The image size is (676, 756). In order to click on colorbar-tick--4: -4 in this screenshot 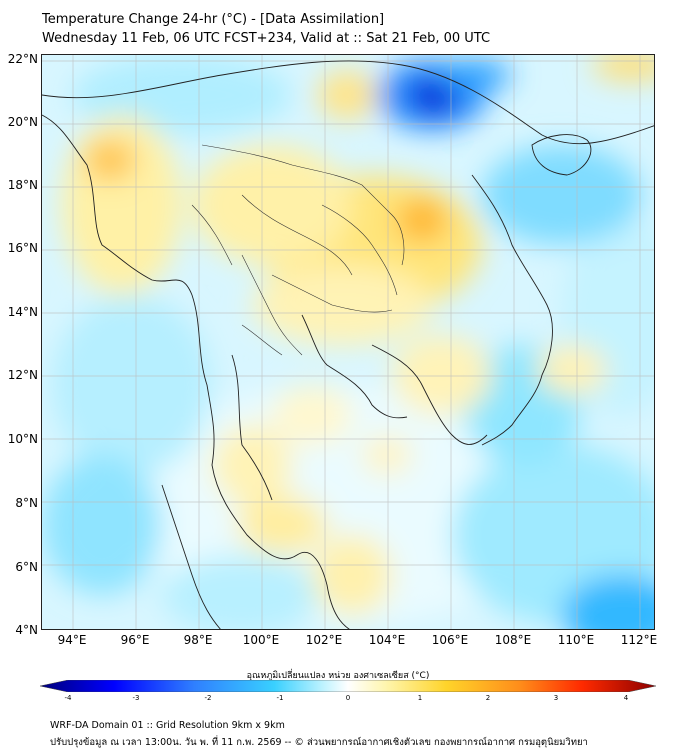, I will do `click(68, 698)`.